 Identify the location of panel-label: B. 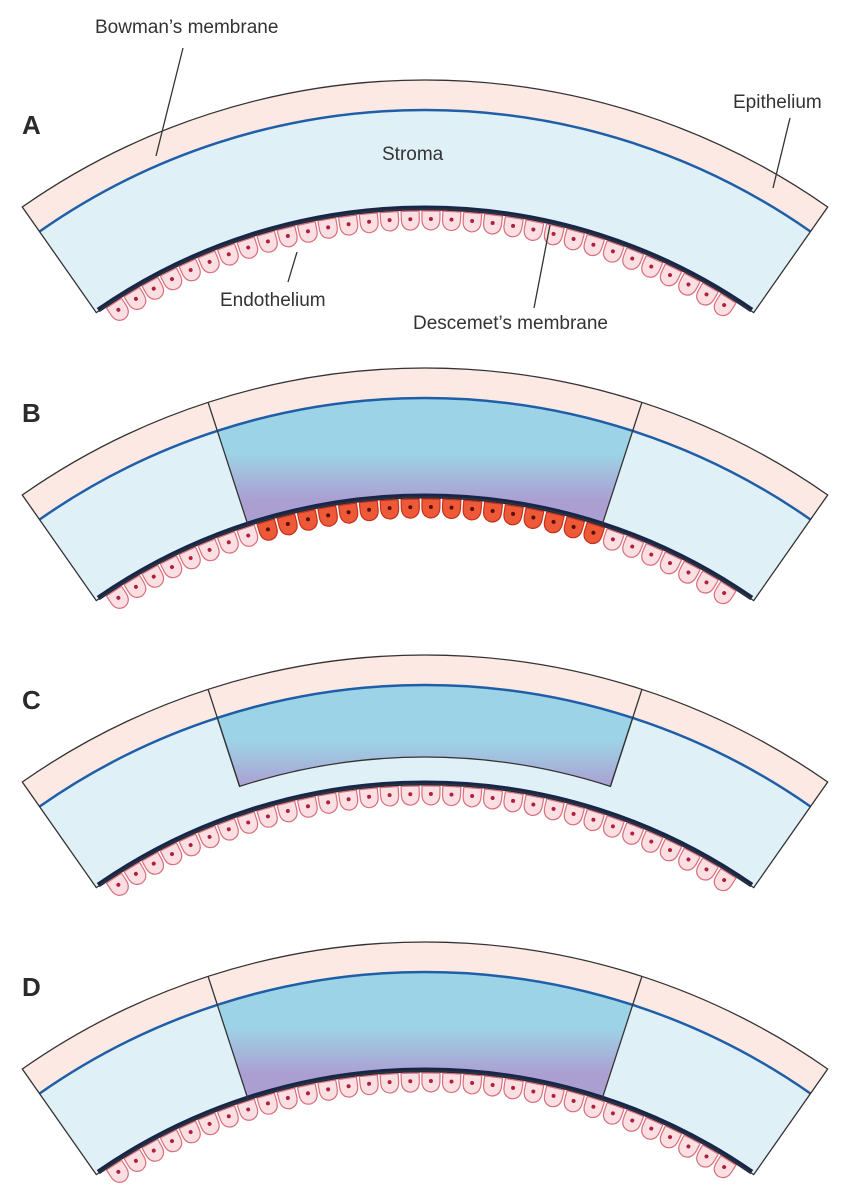
(31, 413).